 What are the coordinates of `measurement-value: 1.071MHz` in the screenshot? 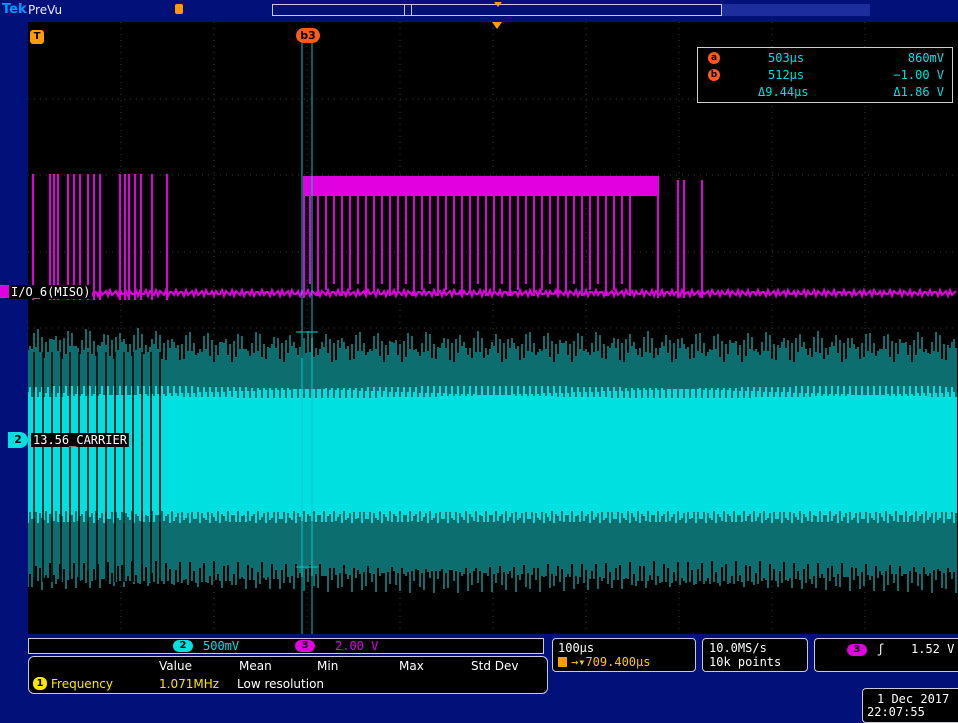 It's located at (189, 684).